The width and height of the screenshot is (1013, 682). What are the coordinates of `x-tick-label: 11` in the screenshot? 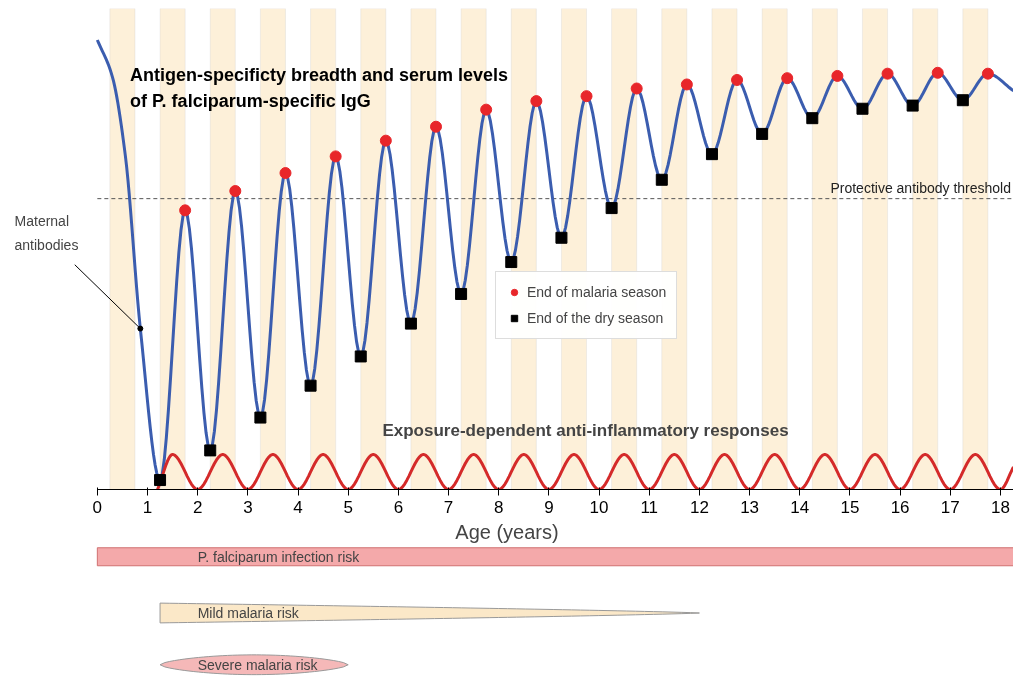 It's located at (649, 507).